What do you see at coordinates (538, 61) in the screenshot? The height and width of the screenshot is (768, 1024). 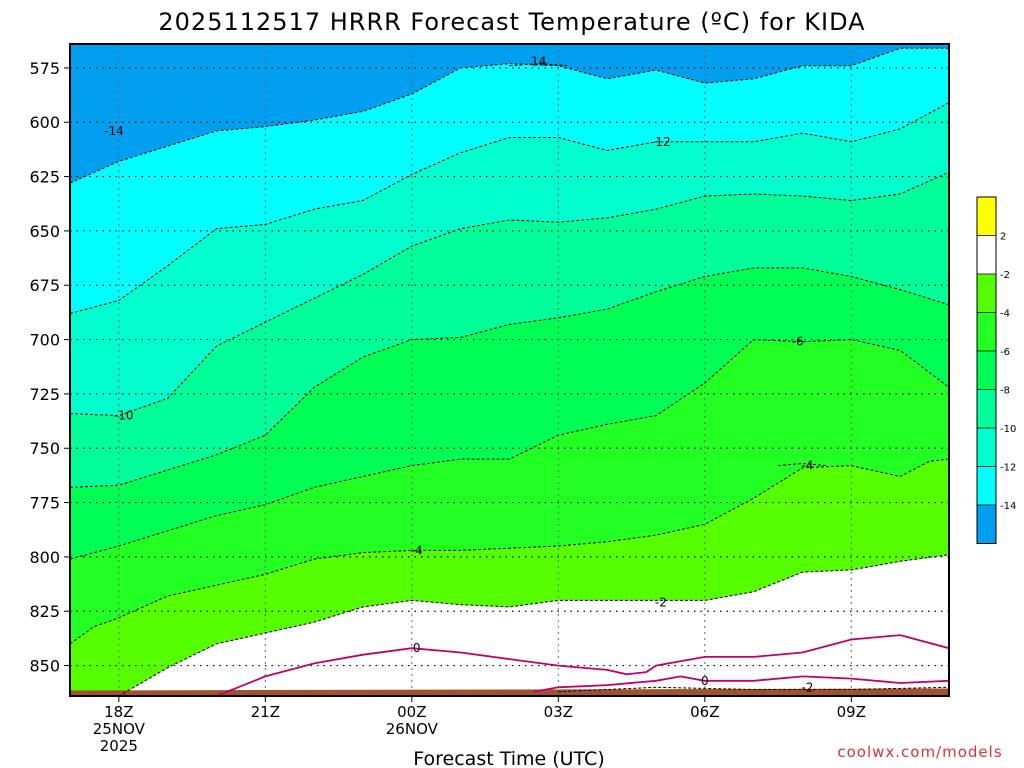 I see `contour-label: 14` at bounding box center [538, 61].